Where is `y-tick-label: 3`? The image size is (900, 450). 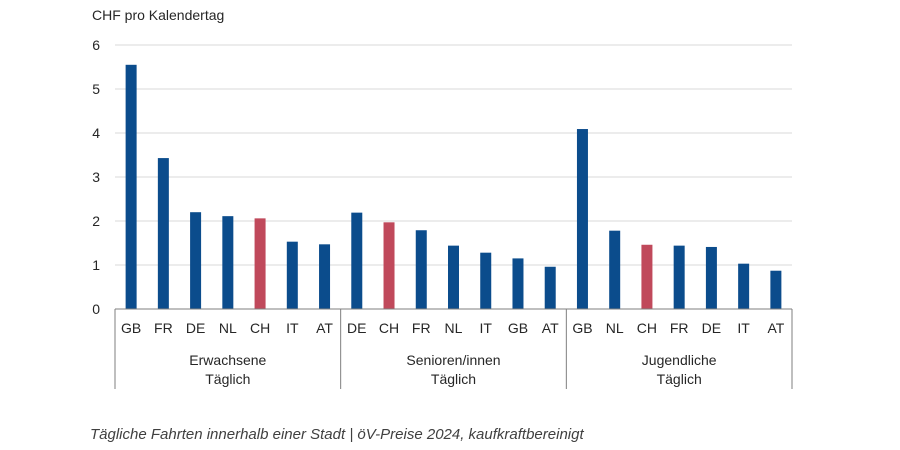 y-tick-label: 3 is located at coordinates (96, 177).